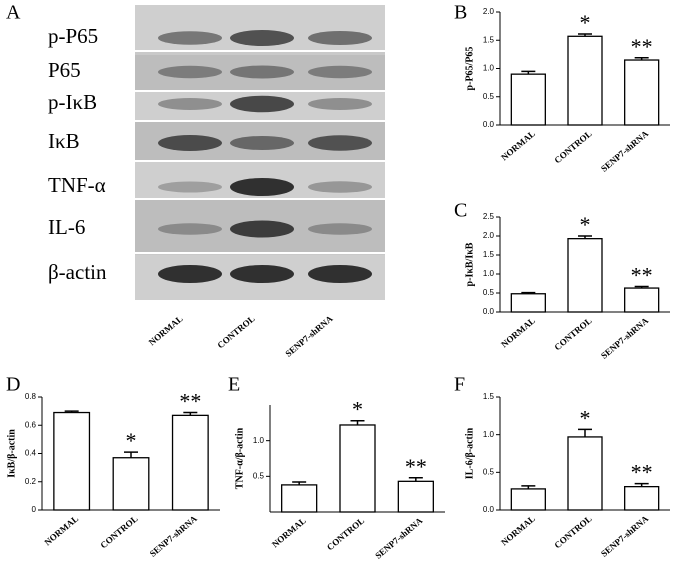 Image resolution: width=685 pixels, height=566 pixels. What do you see at coordinates (11, 453) in the screenshot?
I see `y-axis-label: IκB/β-actin` at bounding box center [11, 453].